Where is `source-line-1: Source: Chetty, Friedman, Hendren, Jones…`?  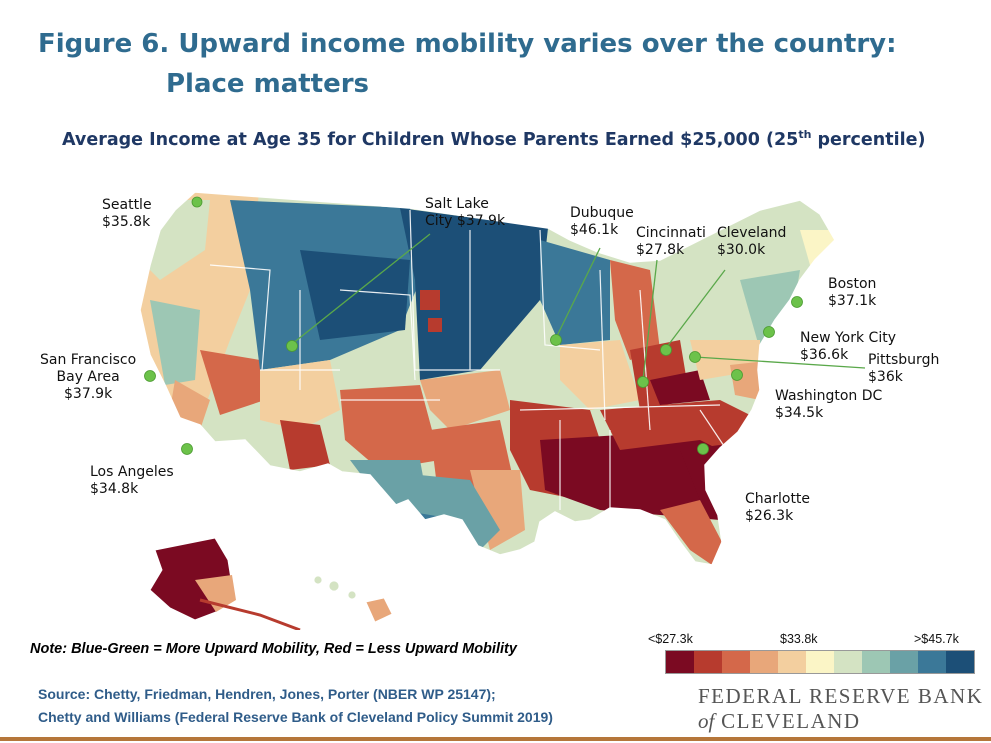 source-line-1: Source: Chetty, Friedman, Hendren, Jones… is located at coordinates (267, 694).